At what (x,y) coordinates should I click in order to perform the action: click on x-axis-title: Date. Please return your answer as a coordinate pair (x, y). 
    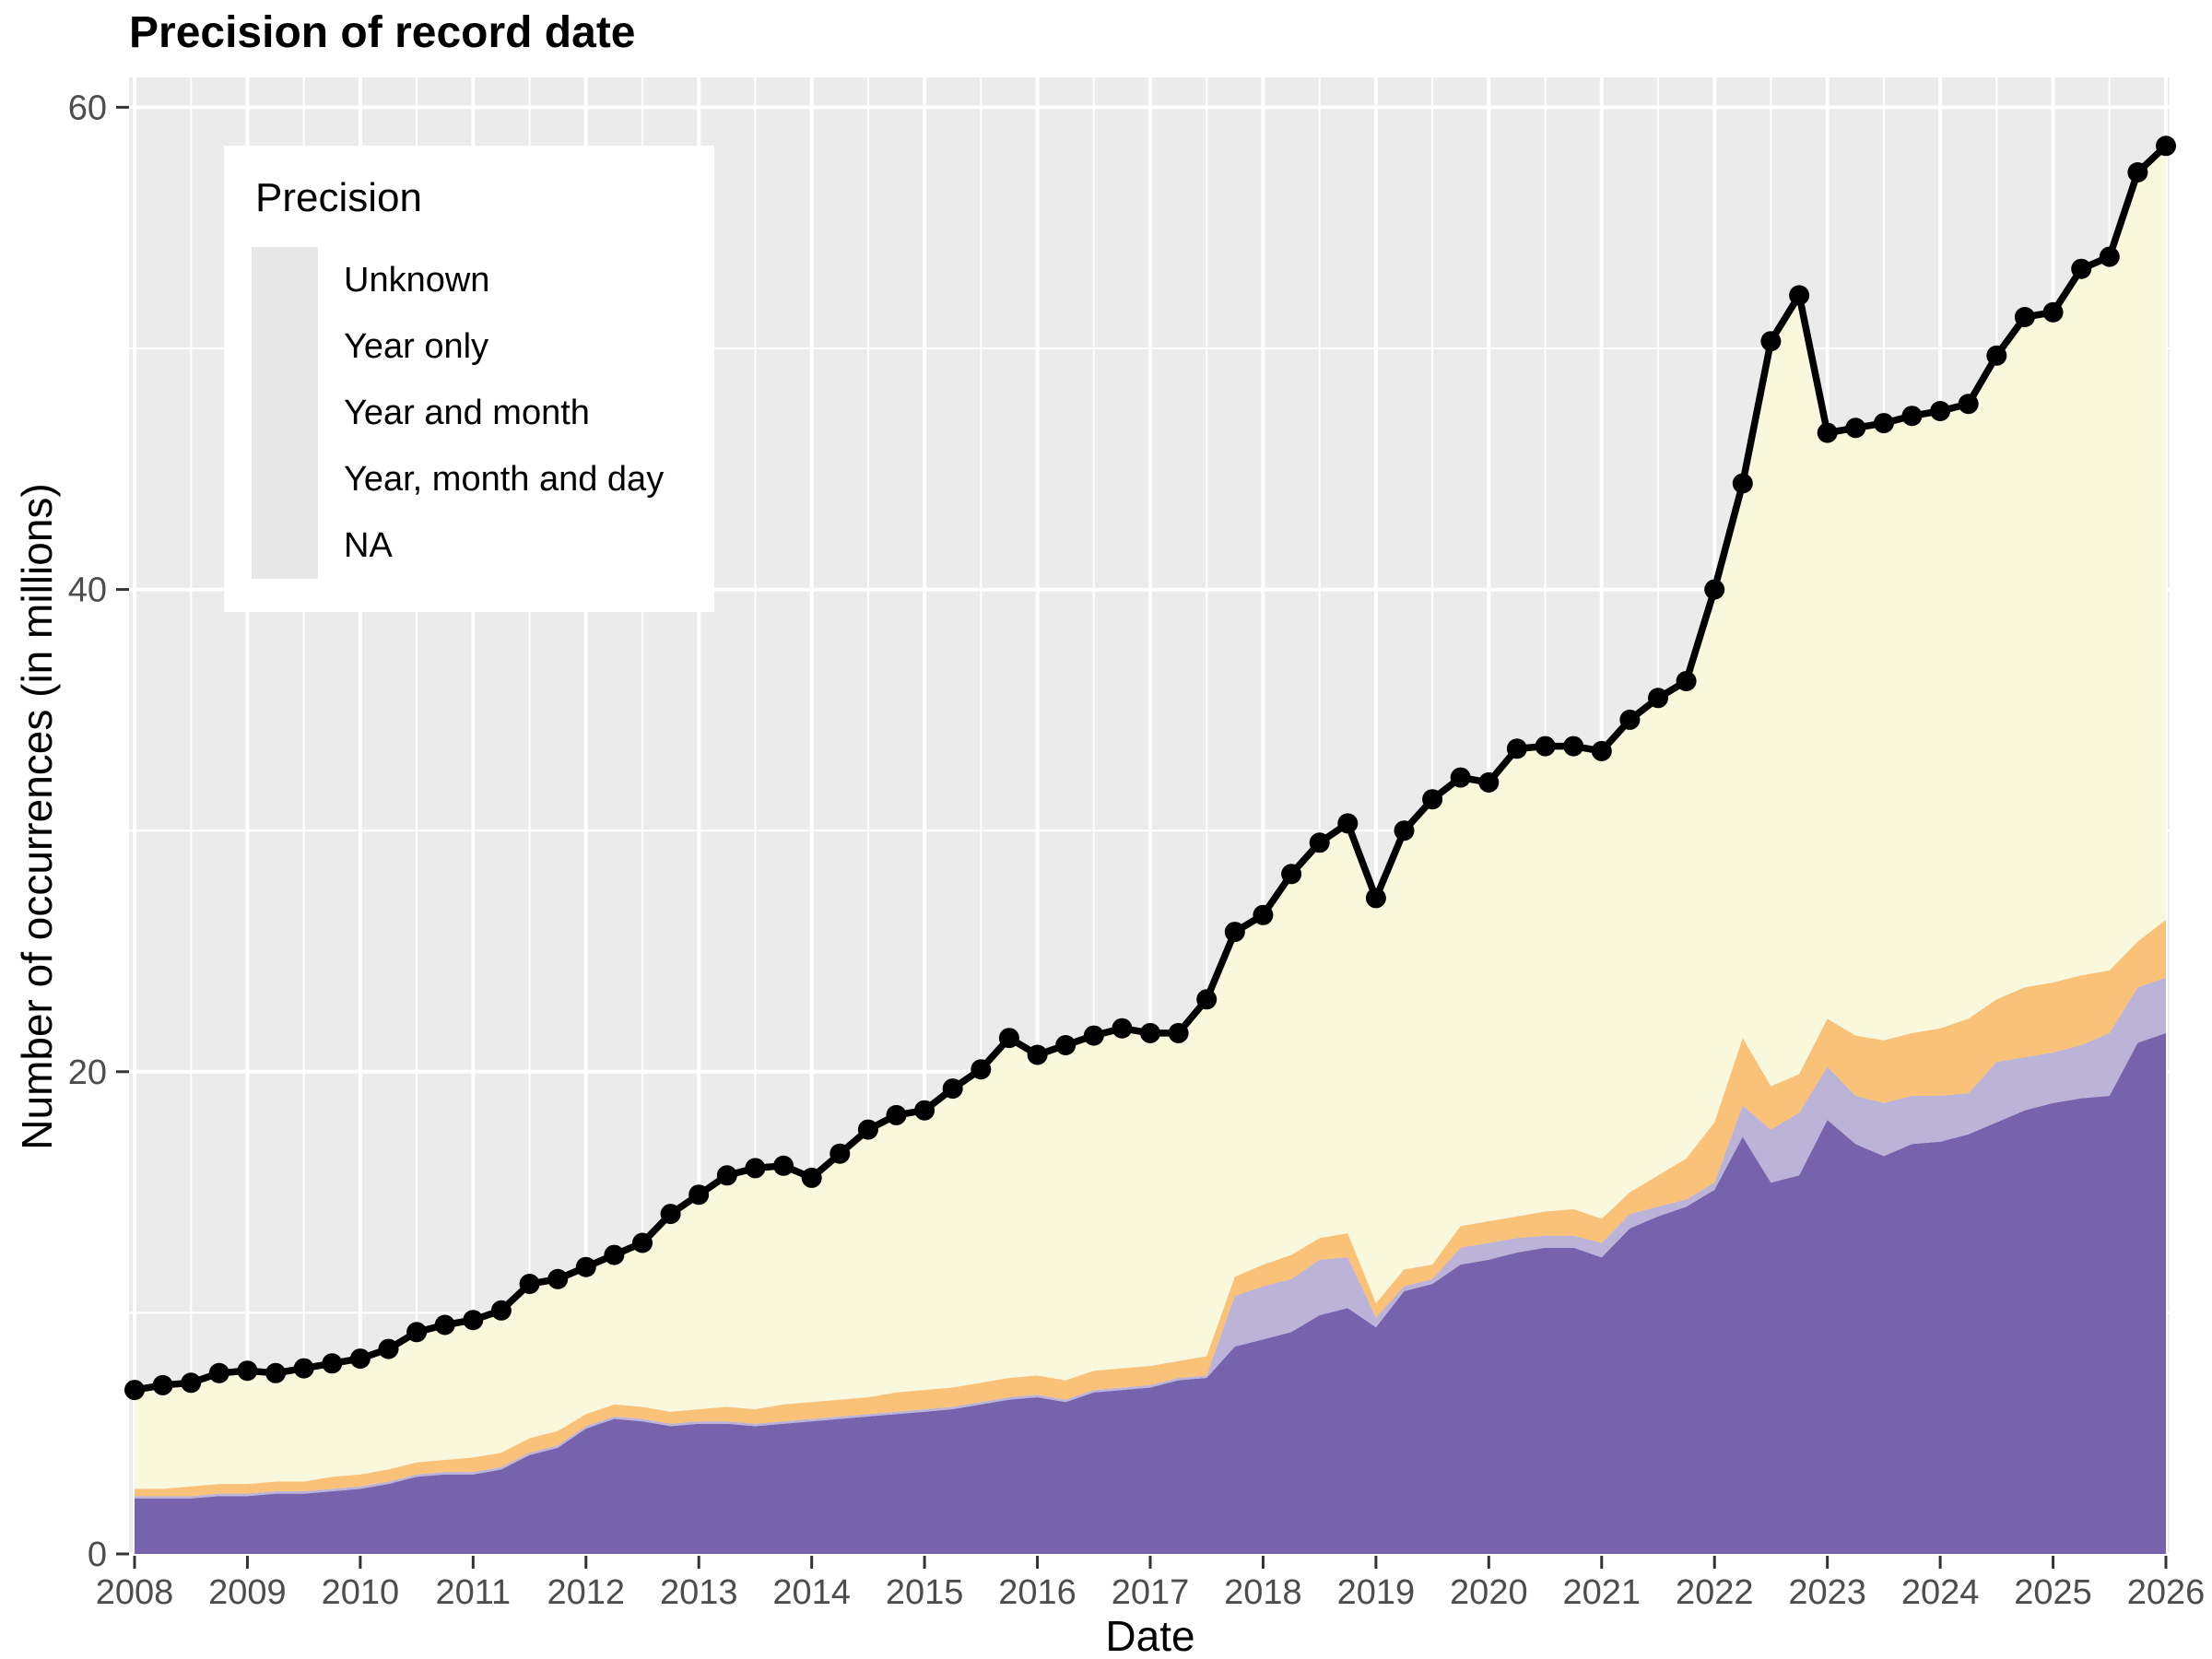
    Looking at the image, I should click on (1150, 1635).